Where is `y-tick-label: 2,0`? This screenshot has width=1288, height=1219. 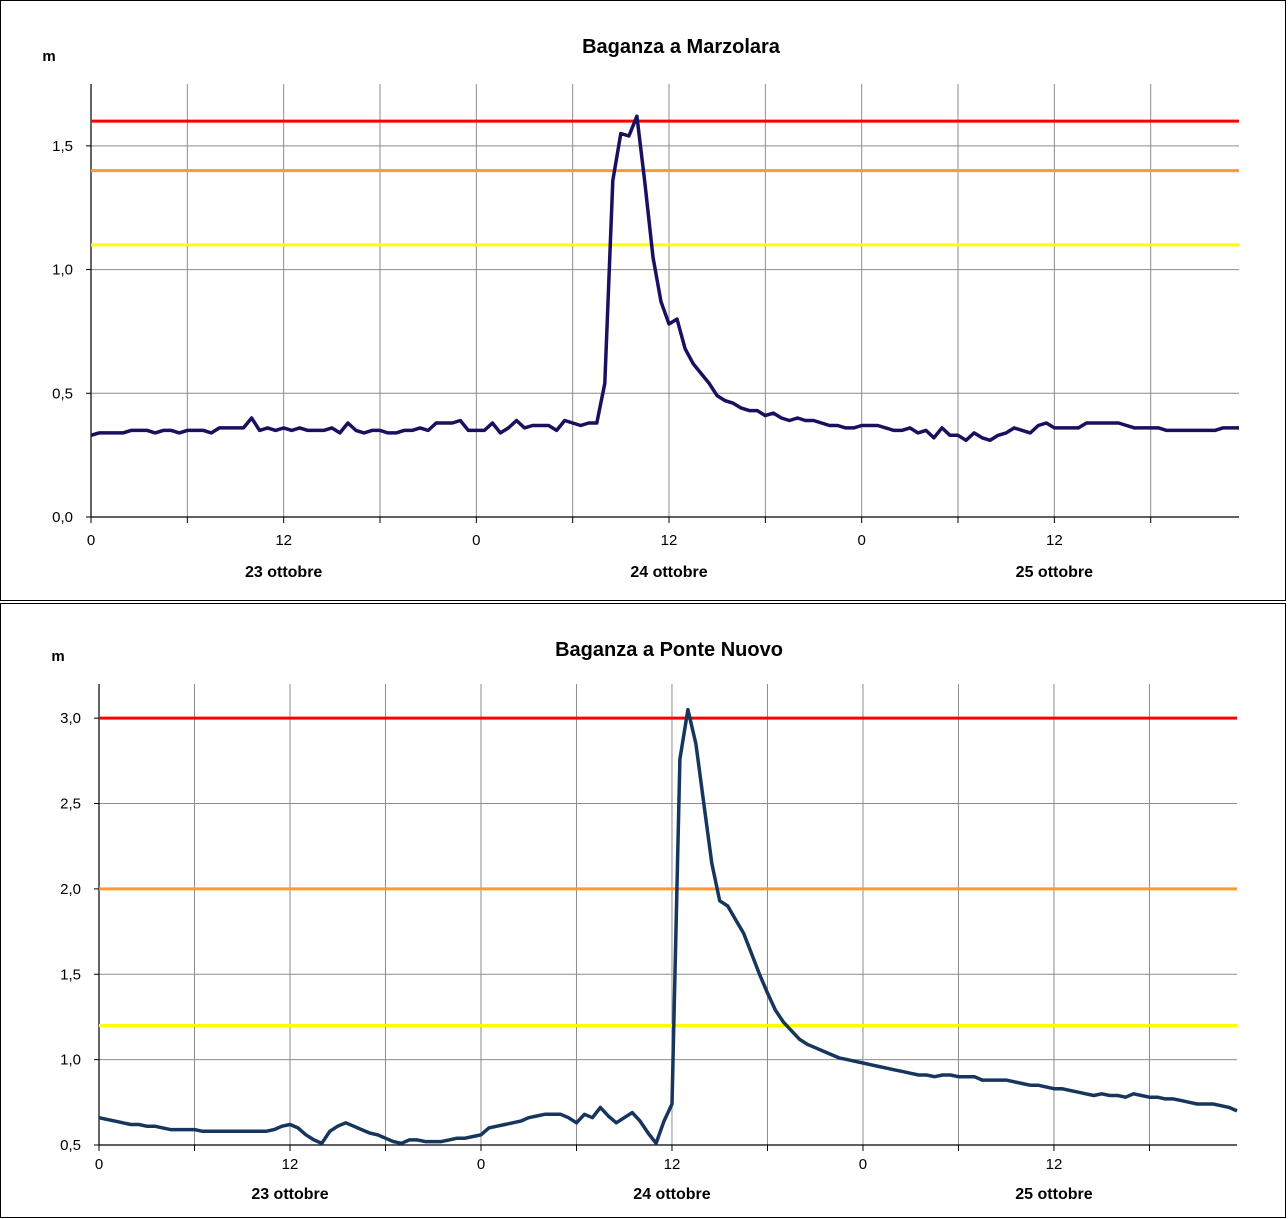 y-tick-label: 2,0 is located at coordinates (70, 889).